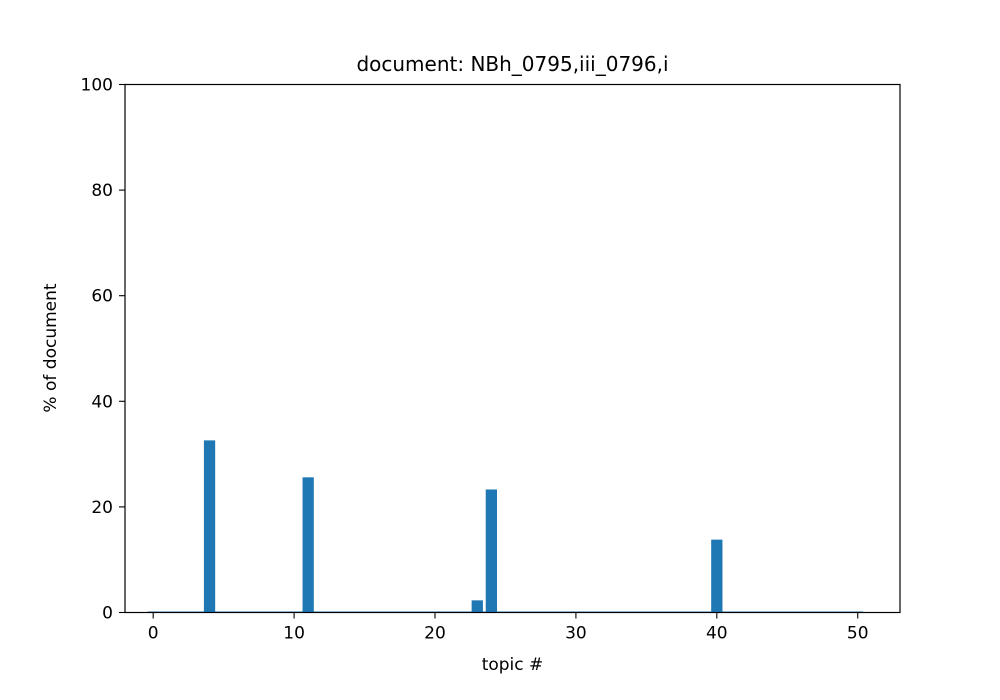 The width and height of the screenshot is (1000, 700). What do you see at coordinates (717, 634) in the screenshot?
I see `x-tick-label: 40` at bounding box center [717, 634].